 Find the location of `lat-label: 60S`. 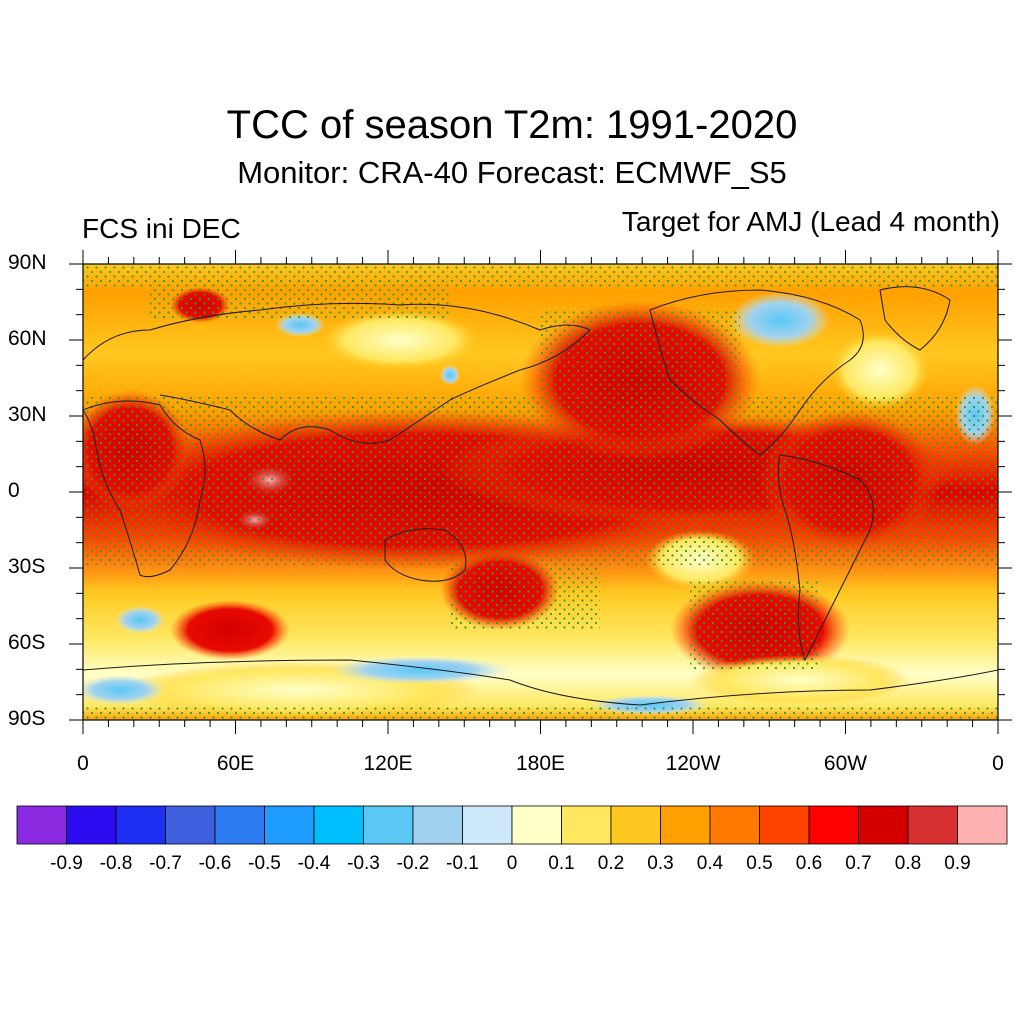

lat-label: 60S is located at coordinates (27, 642).